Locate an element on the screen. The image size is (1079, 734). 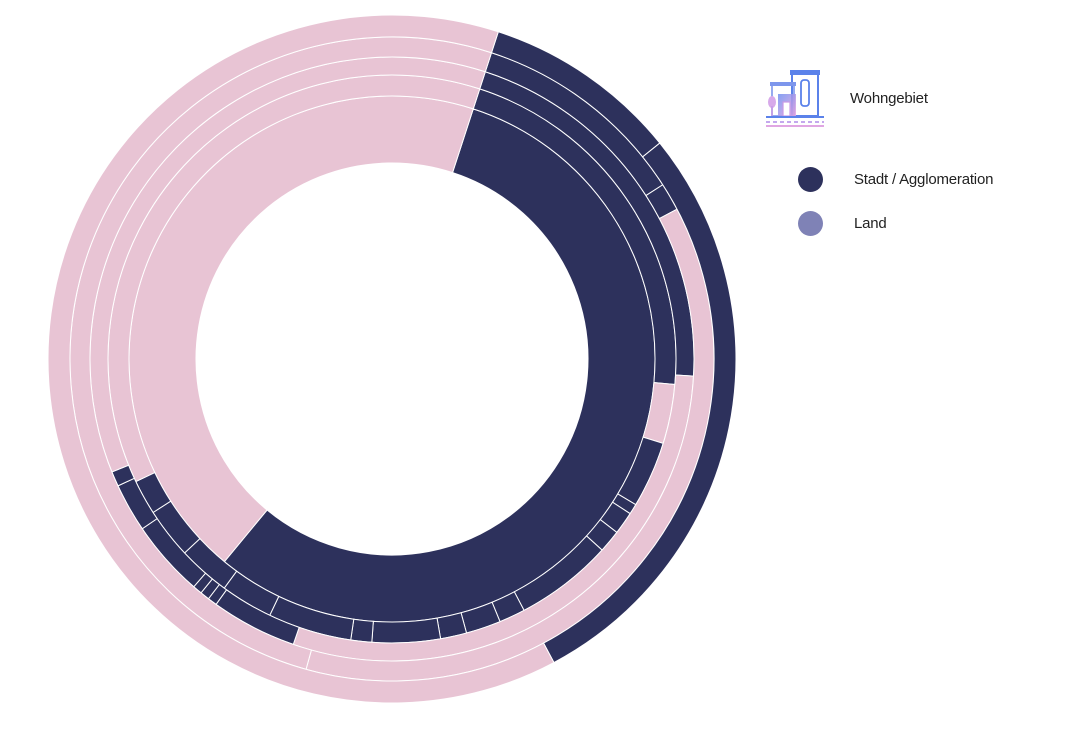
legend-item-land: Land is located at coordinates (928, 224).